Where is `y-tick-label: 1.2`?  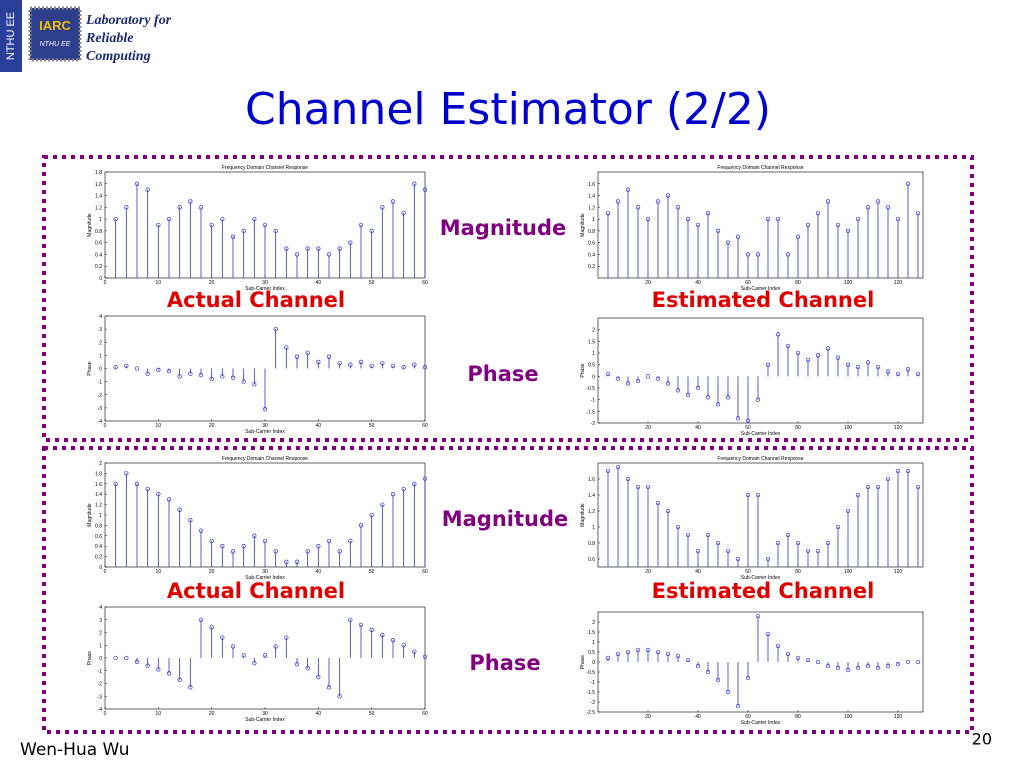 y-tick-label: 1.2 is located at coordinates (98, 208).